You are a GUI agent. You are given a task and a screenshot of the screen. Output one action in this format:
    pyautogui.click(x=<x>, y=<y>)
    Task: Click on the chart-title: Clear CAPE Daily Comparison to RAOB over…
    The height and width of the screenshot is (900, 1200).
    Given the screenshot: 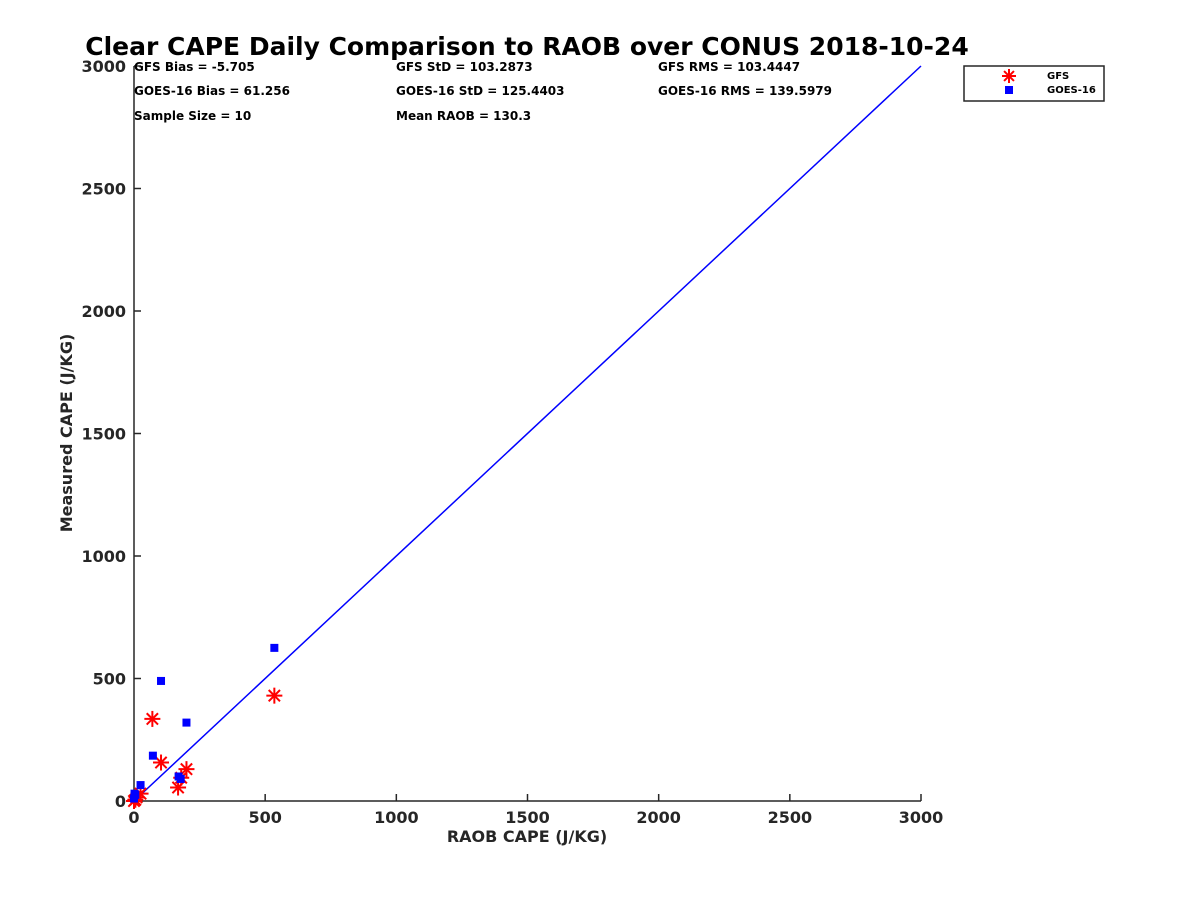 What is the action you would take?
    pyautogui.click(x=526, y=46)
    